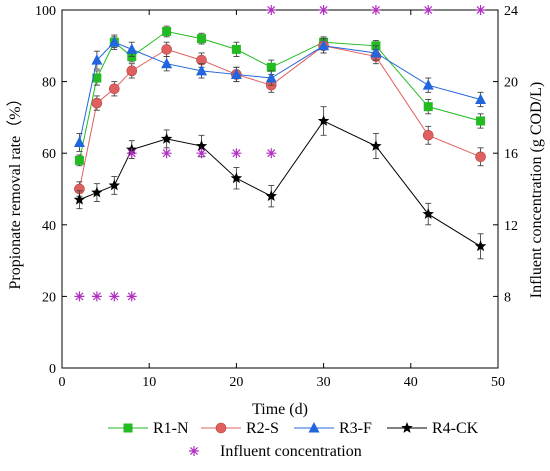  What do you see at coordinates (293, 440) in the screenshot?
I see `legend: R1-N R2-S R3-F R4-CK Influent concentration` at bounding box center [293, 440].